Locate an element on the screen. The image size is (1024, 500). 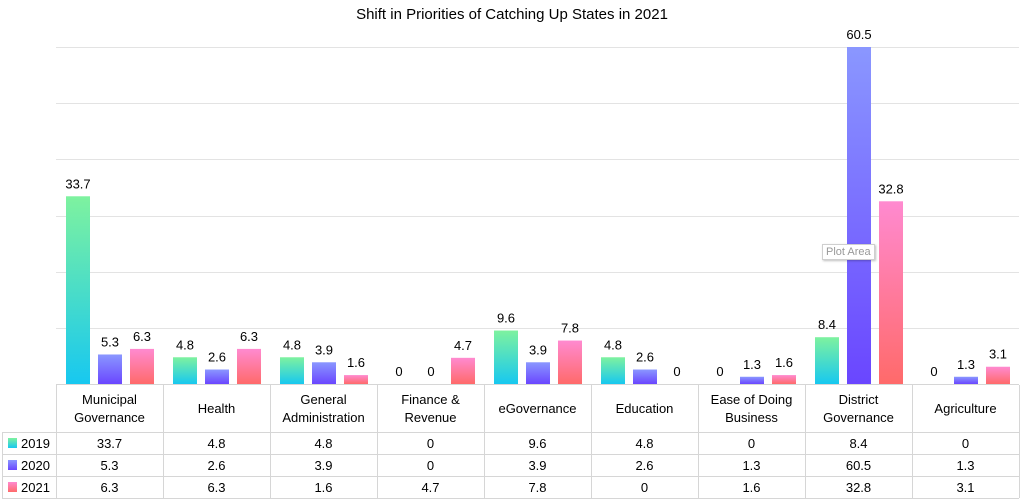
category-label: Municipal is located at coordinates (109, 399).